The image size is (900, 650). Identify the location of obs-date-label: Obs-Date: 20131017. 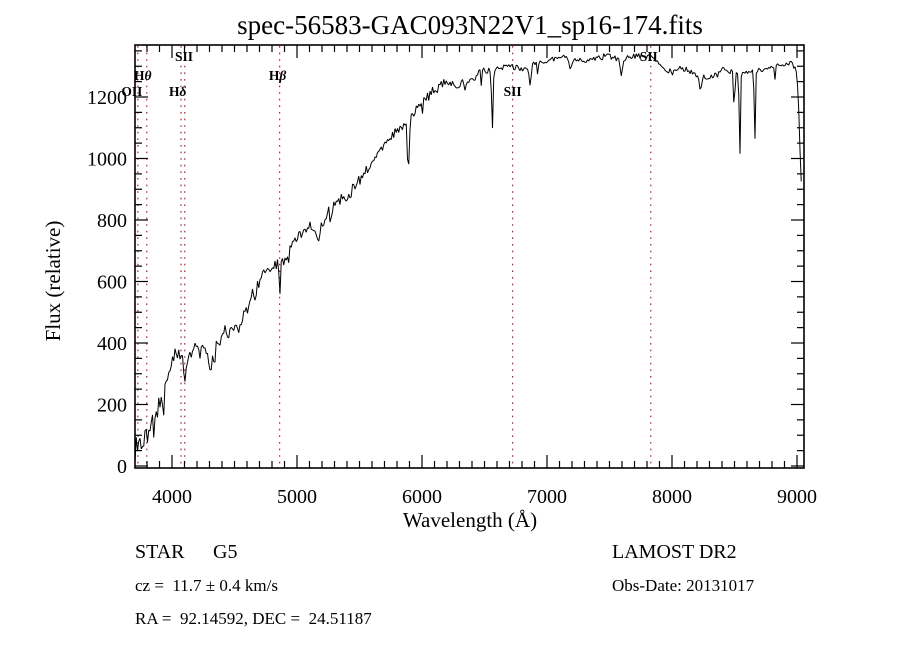
(683, 585).